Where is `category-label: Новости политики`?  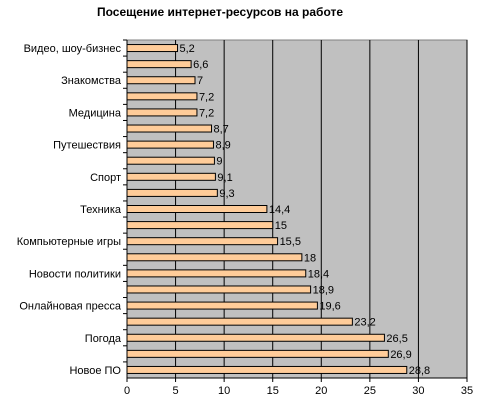 category-label: Новости политики is located at coordinates (75, 274).